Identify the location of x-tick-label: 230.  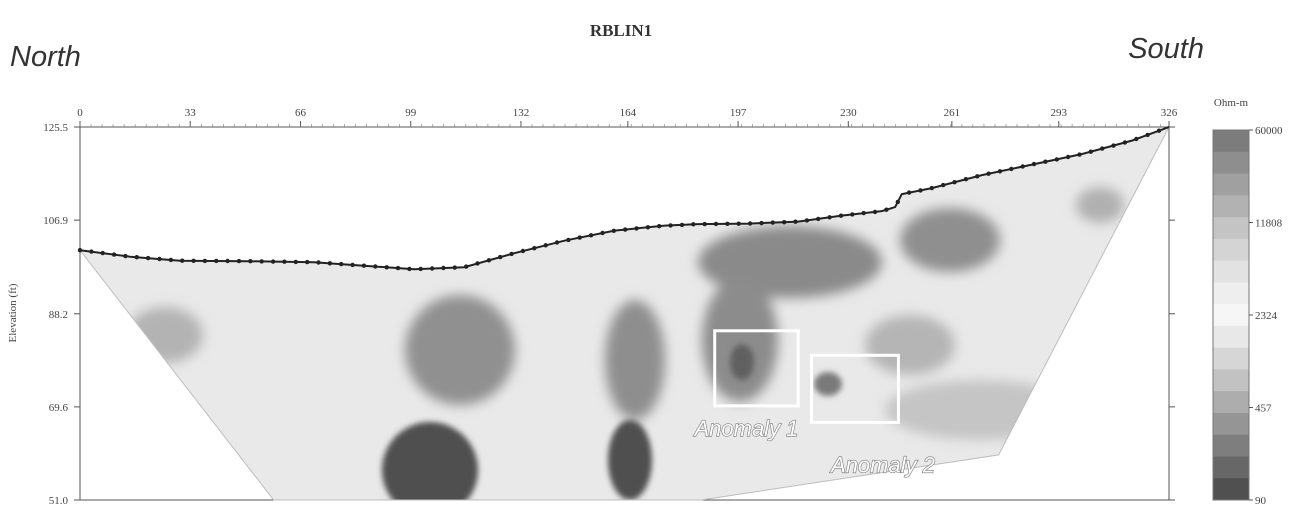
(848, 113).